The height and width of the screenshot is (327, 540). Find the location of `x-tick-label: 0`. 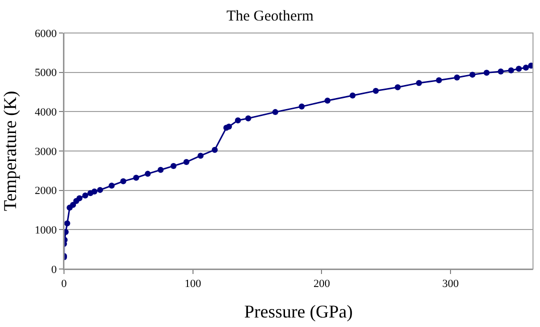

x-tick-label: 0 is located at coordinates (64, 284).